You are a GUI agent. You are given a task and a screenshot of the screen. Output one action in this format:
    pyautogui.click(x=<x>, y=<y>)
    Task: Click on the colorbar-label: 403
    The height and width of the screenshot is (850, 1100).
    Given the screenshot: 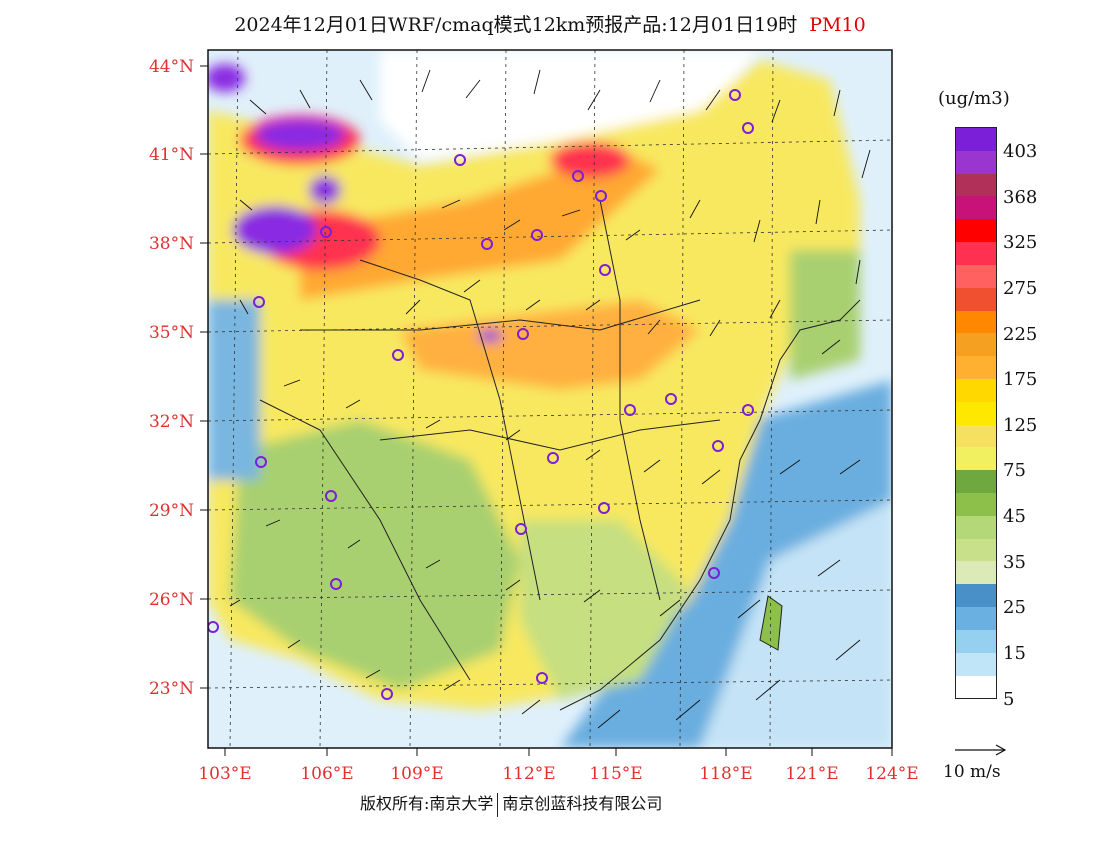 What is the action you would take?
    pyautogui.click(x=1020, y=151)
    